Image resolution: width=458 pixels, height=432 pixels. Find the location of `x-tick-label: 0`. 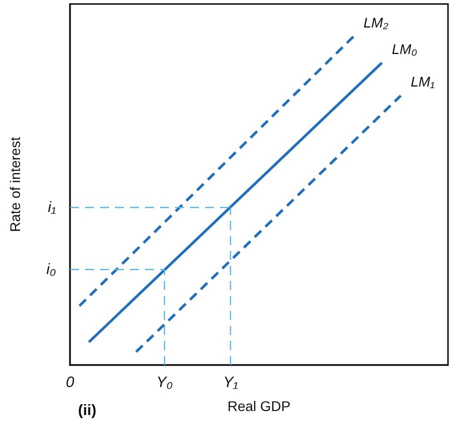

x-tick-label: 0 is located at coordinates (70, 382).